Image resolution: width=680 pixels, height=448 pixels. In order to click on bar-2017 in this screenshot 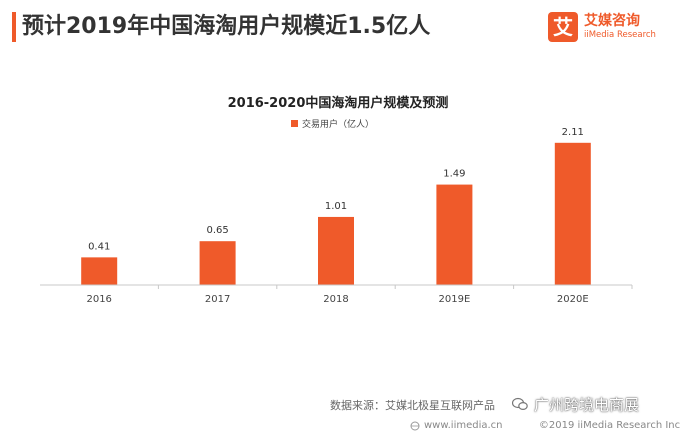, I will do `click(217, 263)`.